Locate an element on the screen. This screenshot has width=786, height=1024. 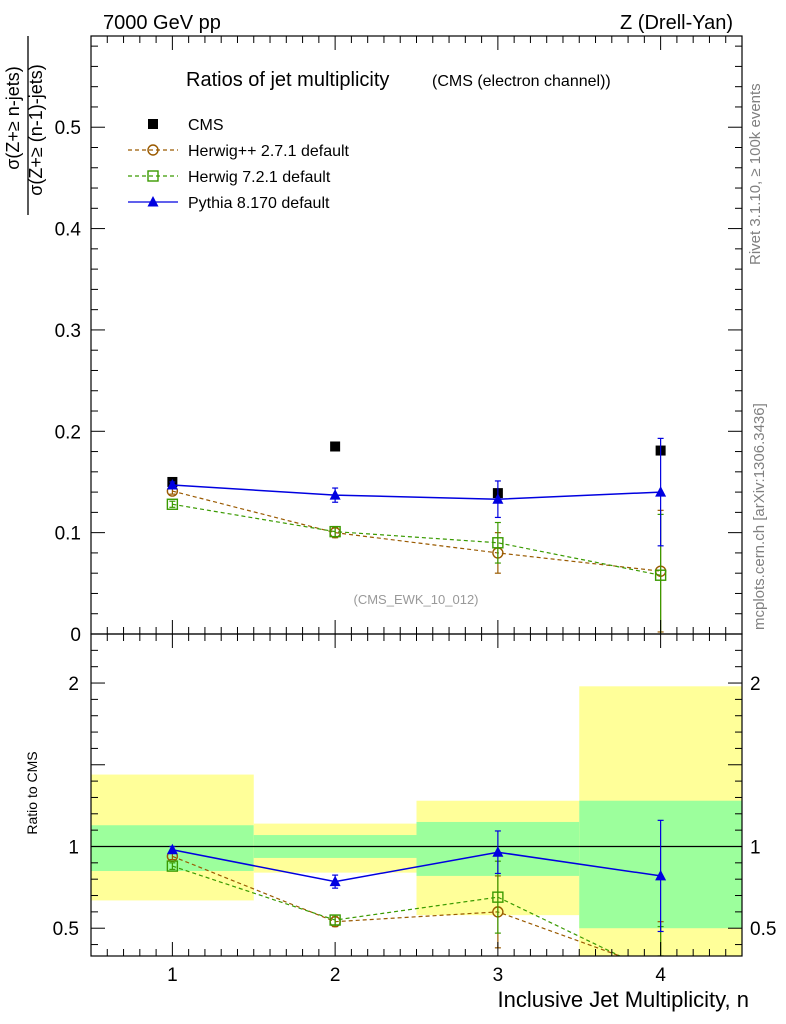
x-tick-label: 2 is located at coordinates (335, 975).